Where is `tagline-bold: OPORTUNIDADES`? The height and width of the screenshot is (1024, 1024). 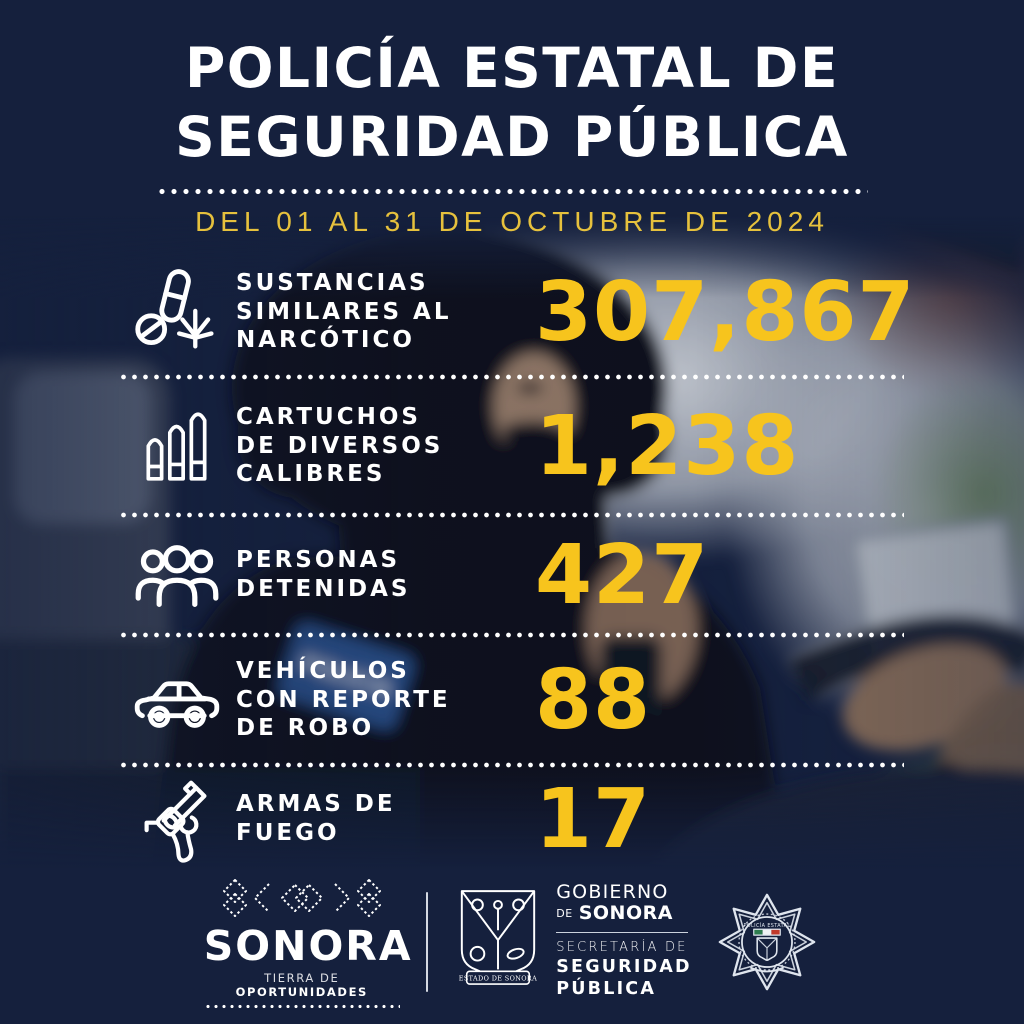
tagline-bold: OPORTUNIDADES is located at coordinates (301, 991).